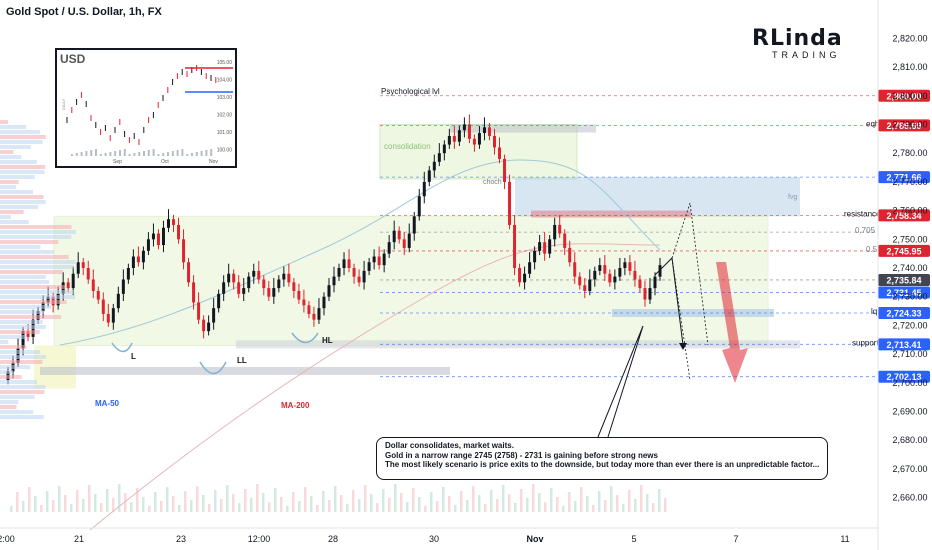 This screenshot has height=550, width=932. I want to click on x-tick-label: 2:00, so click(7, 539).